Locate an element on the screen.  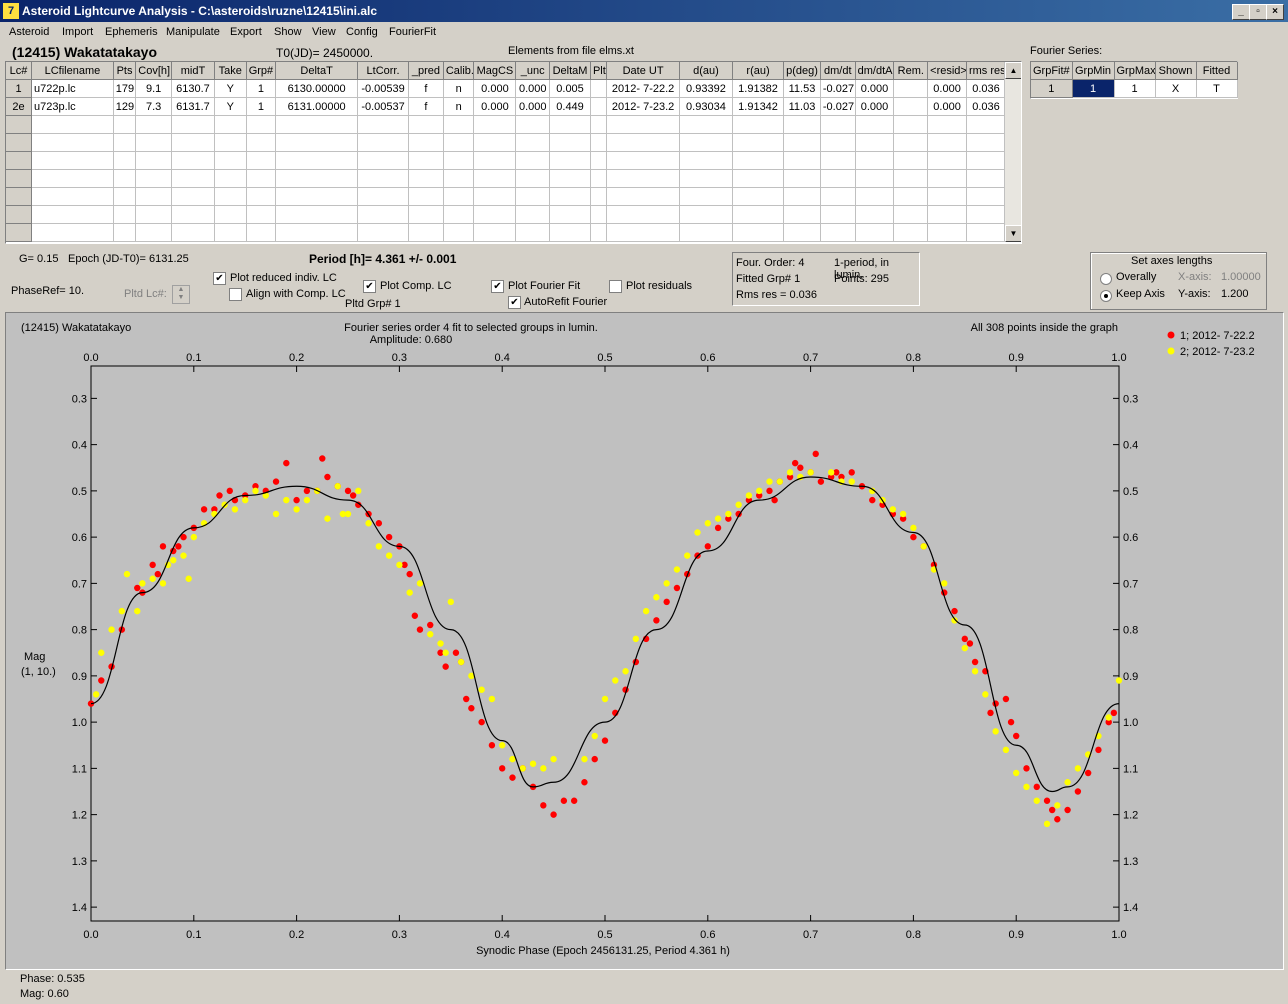
lc-col-header: DeltaT is located at coordinates (316, 71).